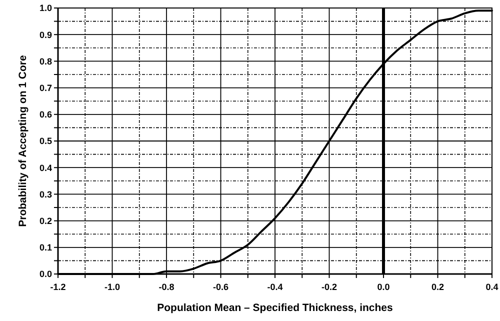  I want to click on y-tick-label: 0.1, so click(45, 247).